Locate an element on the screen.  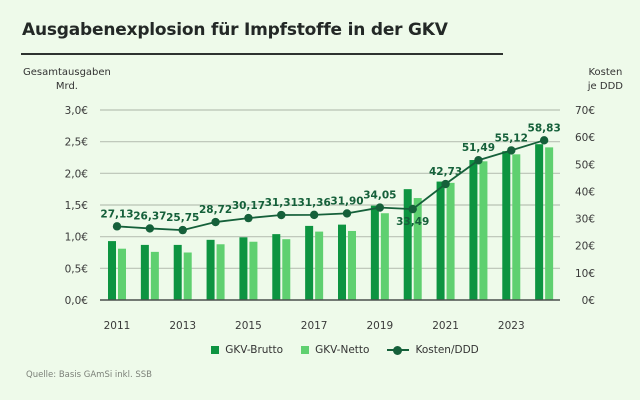
data-label-kosten-ddd: 33,49 is located at coordinates (412, 222).